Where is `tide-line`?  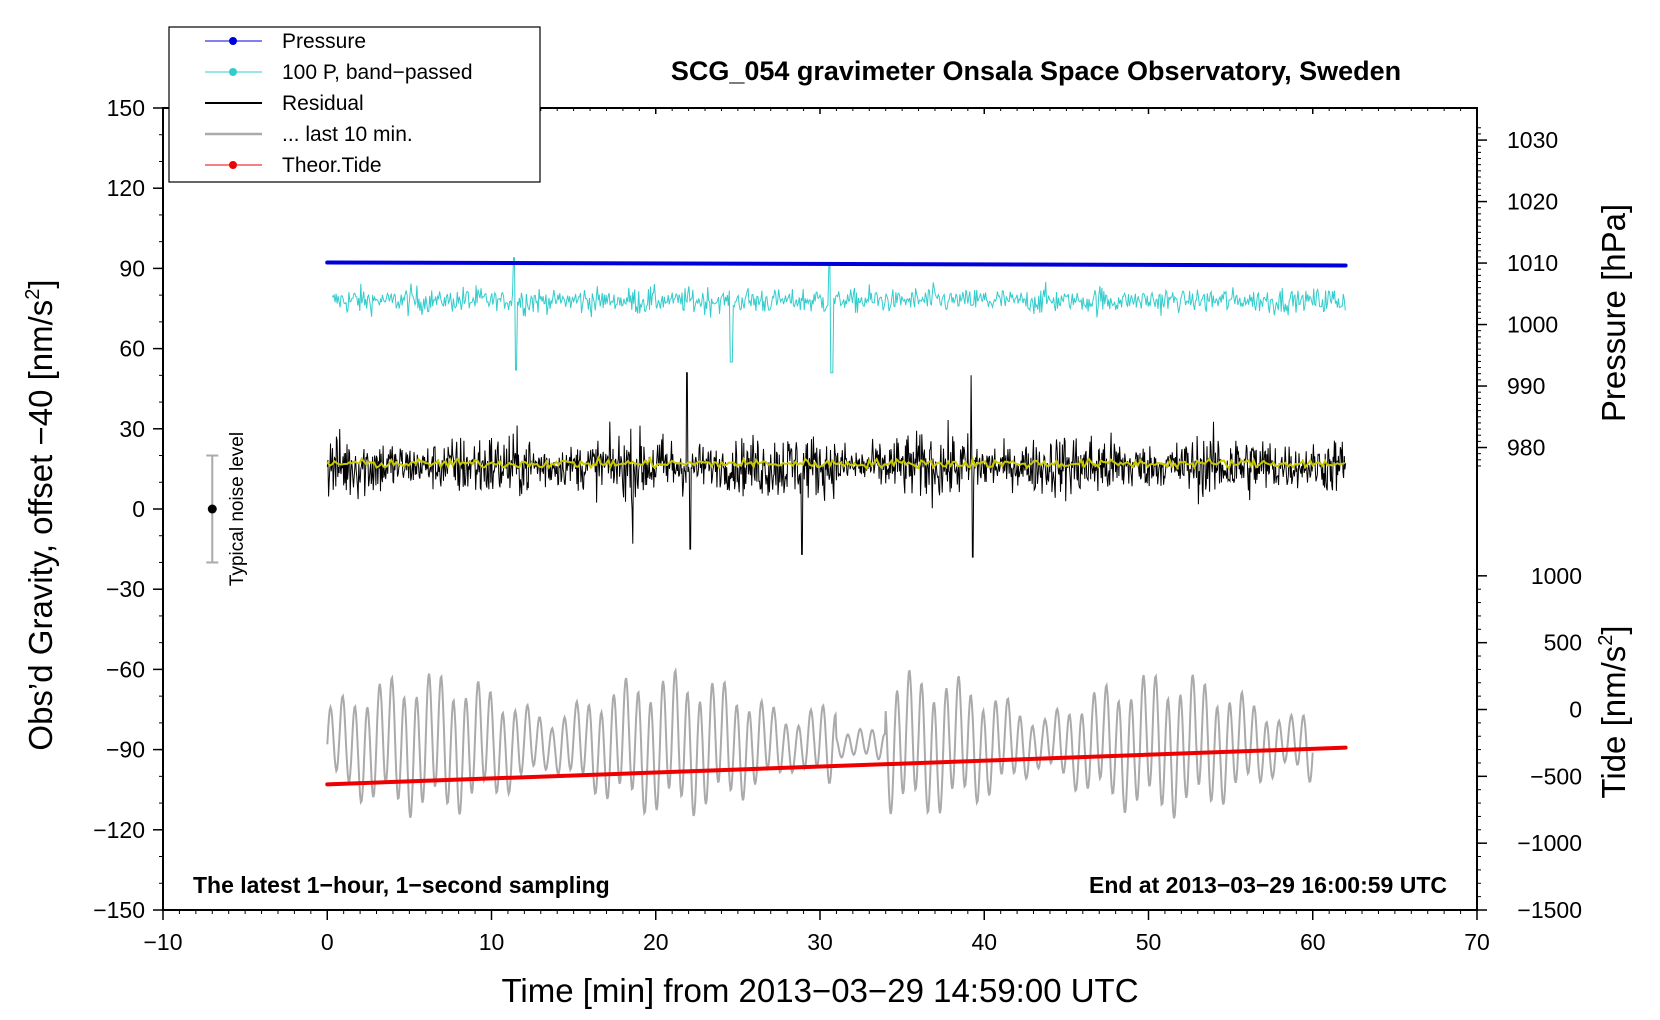 tide-line is located at coordinates (836, 766).